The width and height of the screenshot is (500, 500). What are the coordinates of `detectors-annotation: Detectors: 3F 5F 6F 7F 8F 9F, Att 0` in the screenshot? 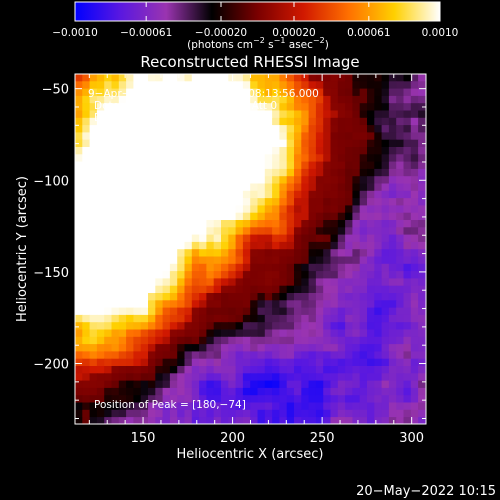 It's located at (185, 106).